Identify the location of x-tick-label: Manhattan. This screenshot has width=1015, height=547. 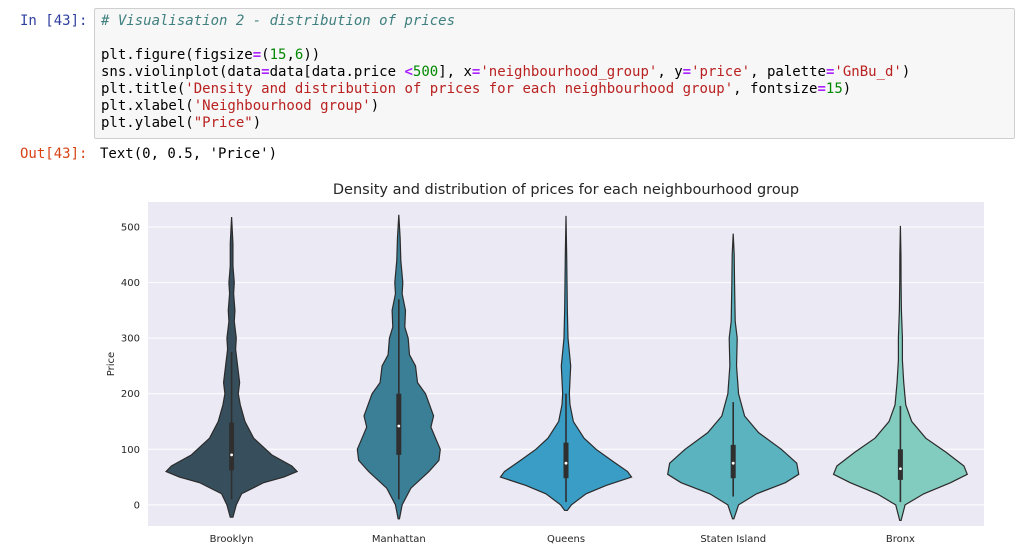
(399, 539).